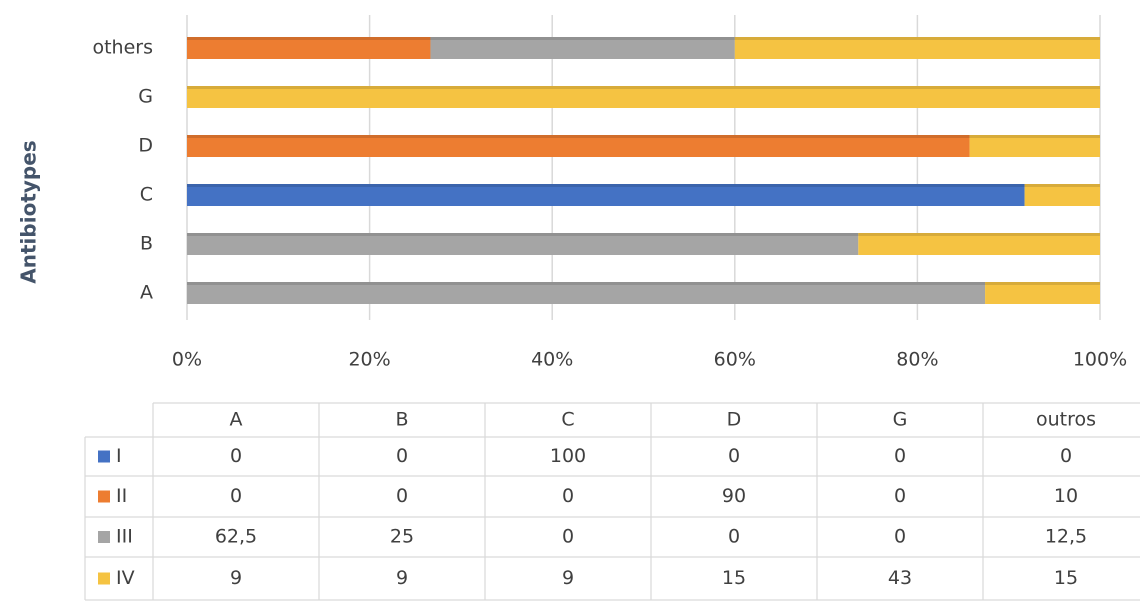 This screenshot has height=603, width=1140. What do you see at coordinates (1066, 420) in the screenshot?
I see `table-header: outros` at bounding box center [1066, 420].